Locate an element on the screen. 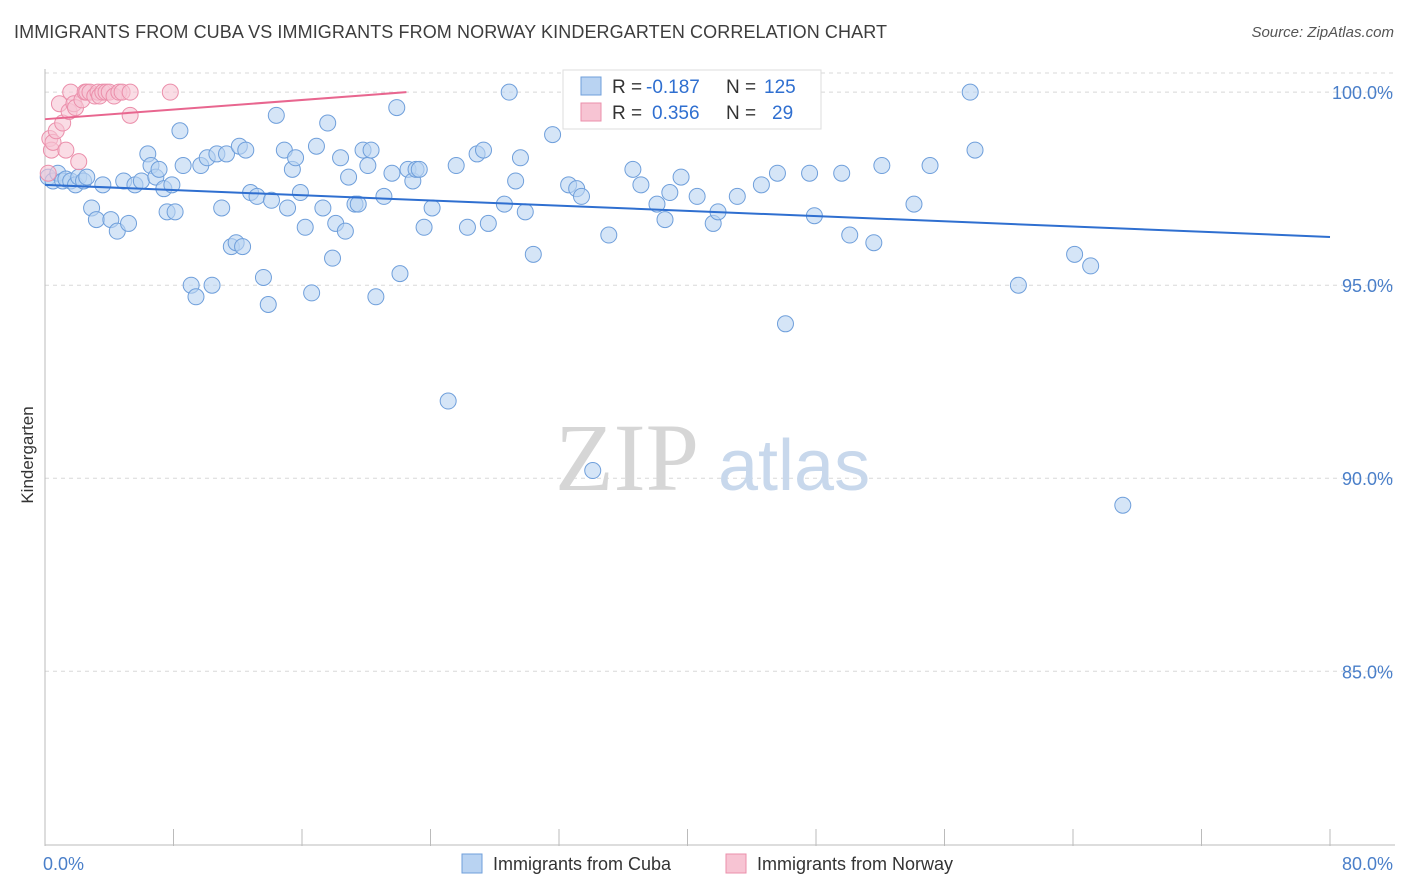 The height and width of the screenshot is (892, 1406). stats-r-label-norway: R = is located at coordinates (627, 113).